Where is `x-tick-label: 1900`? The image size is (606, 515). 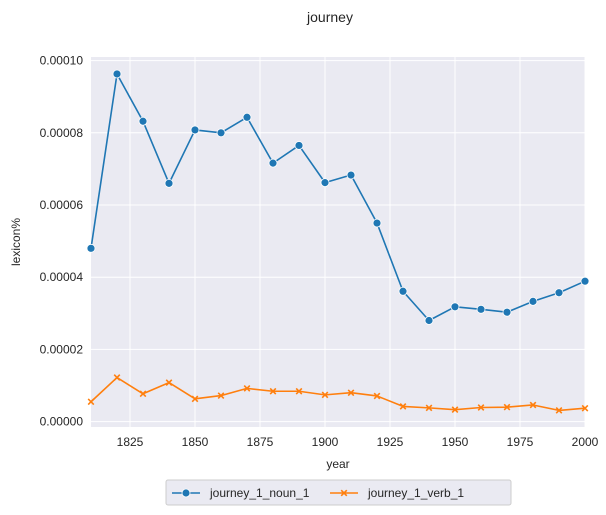
x-tick-label: 1900 is located at coordinates (325, 442).